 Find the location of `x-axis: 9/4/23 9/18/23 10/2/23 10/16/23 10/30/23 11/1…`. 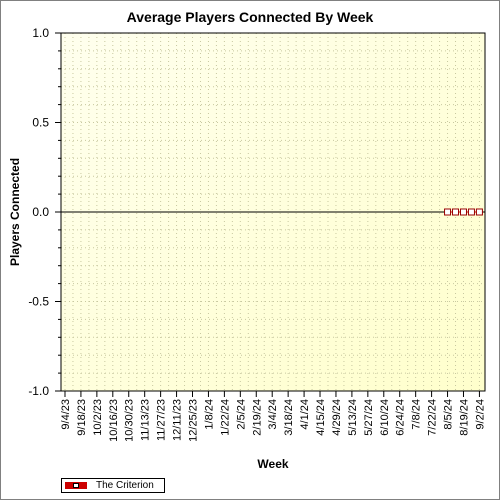

x-axis: 9/4/23 9/18/23 10/2/23 10/16/23 10/30/23 11/1… is located at coordinates (273, 416).